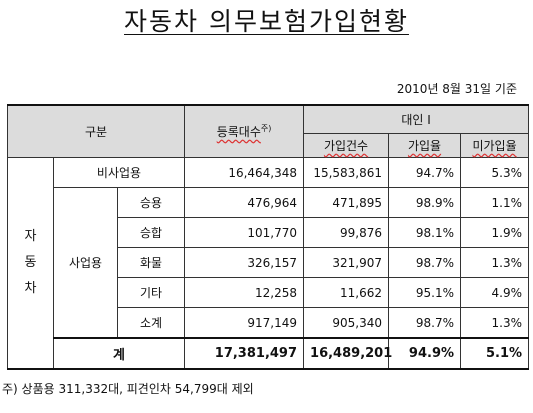 The image size is (533, 413). What do you see at coordinates (128, 389) in the screenshot?
I see `footnote: 주) 상품용 311,332대, 피견인차 54,799대 제외` at bounding box center [128, 389].